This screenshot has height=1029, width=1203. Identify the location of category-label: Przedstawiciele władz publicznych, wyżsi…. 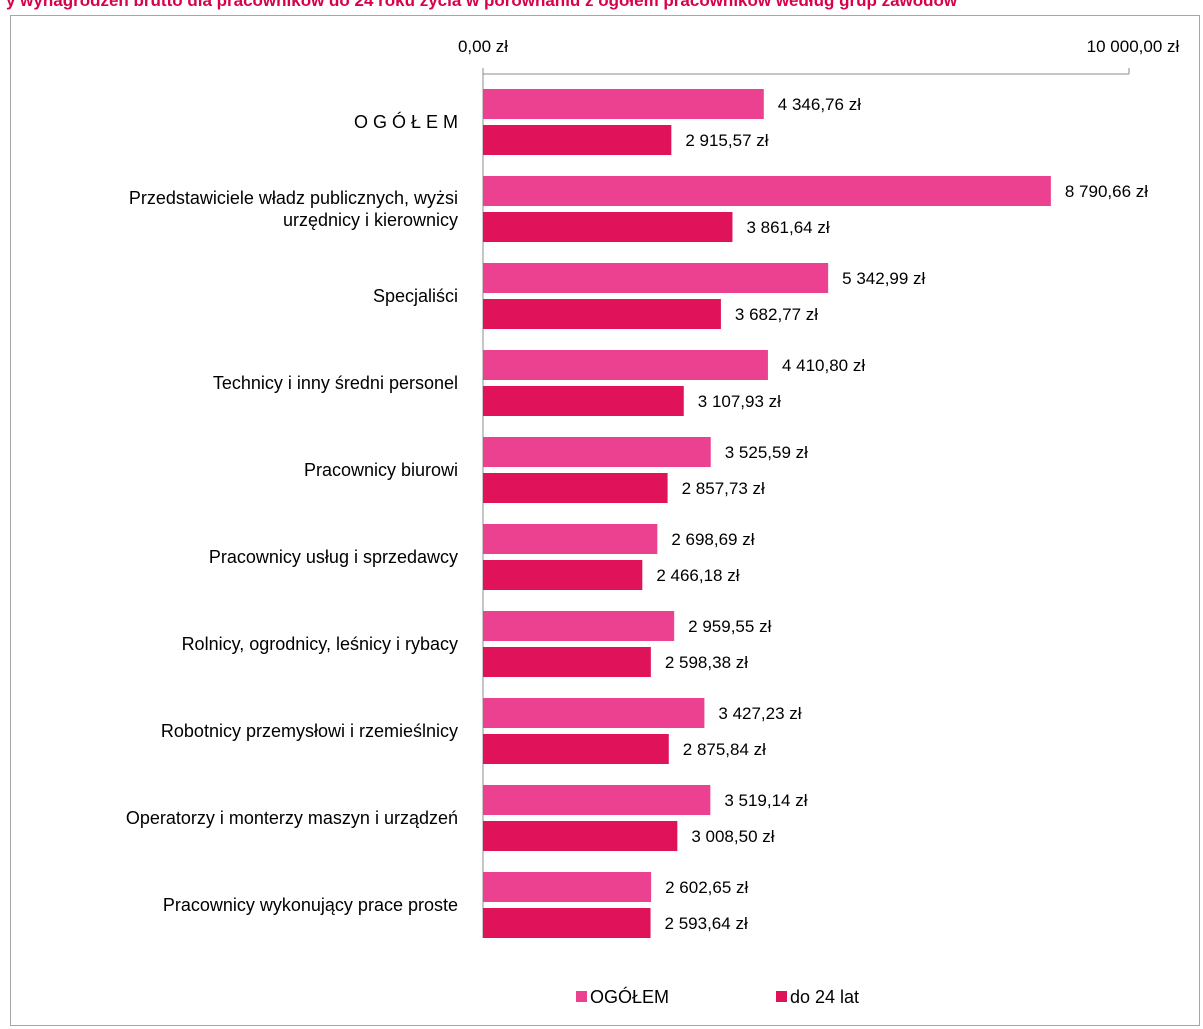
(293, 209).